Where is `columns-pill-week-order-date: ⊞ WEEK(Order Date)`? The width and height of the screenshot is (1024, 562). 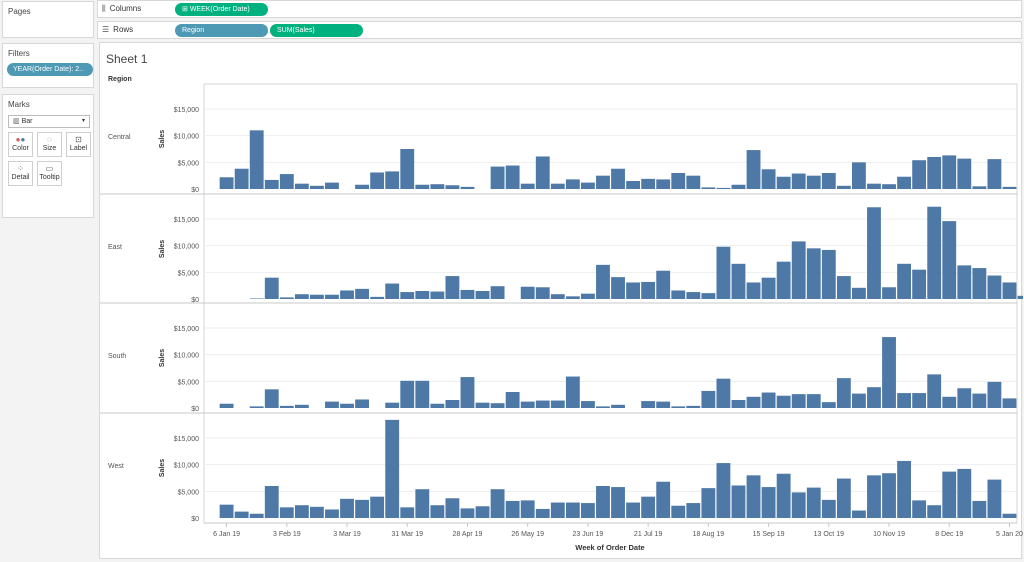
columns-pill-week-order-date: ⊞ WEEK(Order Date) is located at coordinates (221, 9).